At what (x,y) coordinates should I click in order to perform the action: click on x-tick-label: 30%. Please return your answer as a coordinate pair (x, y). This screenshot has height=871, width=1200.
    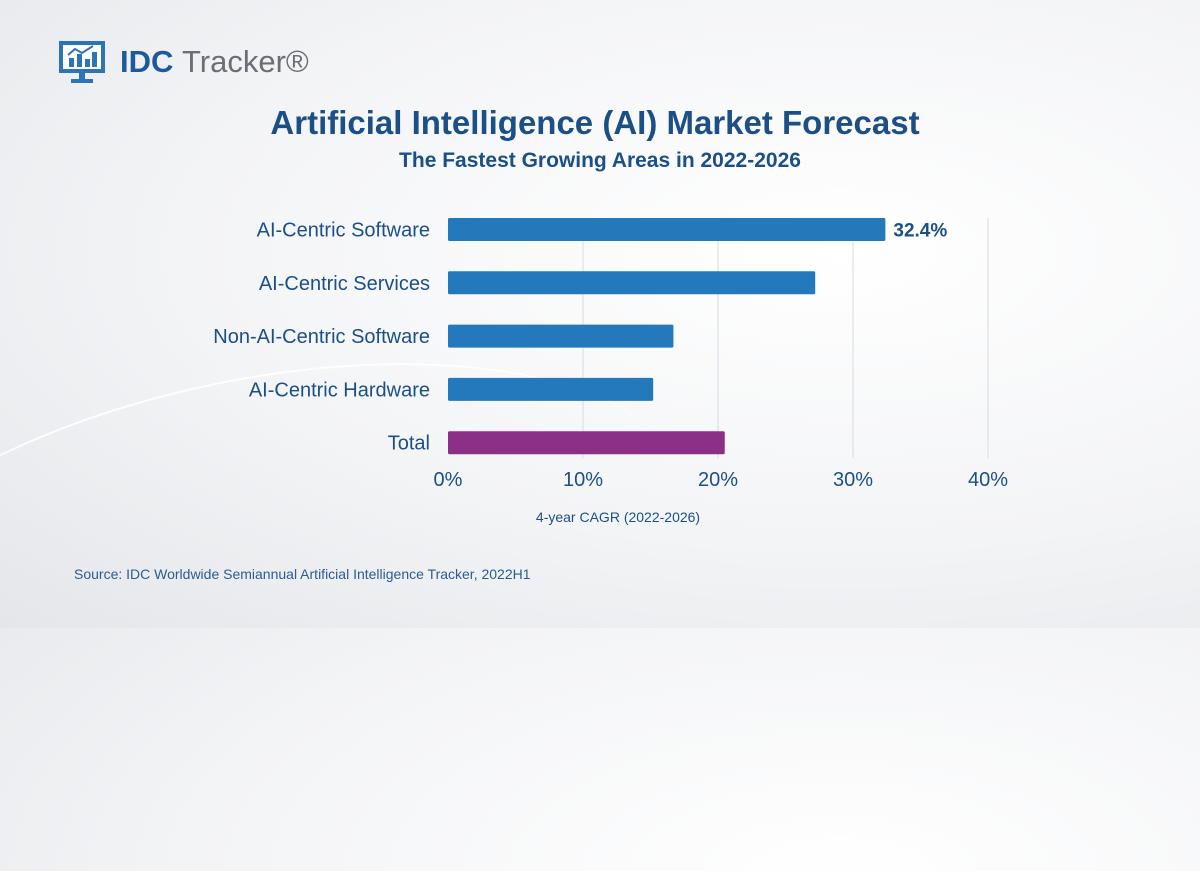
    Looking at the image, I should click on (853, 480).